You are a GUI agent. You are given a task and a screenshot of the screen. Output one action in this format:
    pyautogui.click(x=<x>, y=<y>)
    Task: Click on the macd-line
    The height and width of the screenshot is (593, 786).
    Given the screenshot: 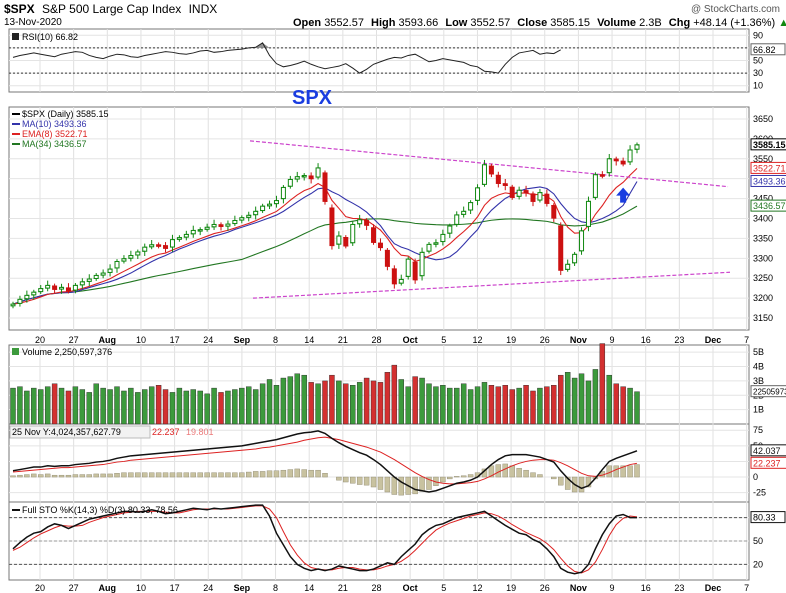 What is the action you would take?
    pyautogui.click(x=325, y=461)
    